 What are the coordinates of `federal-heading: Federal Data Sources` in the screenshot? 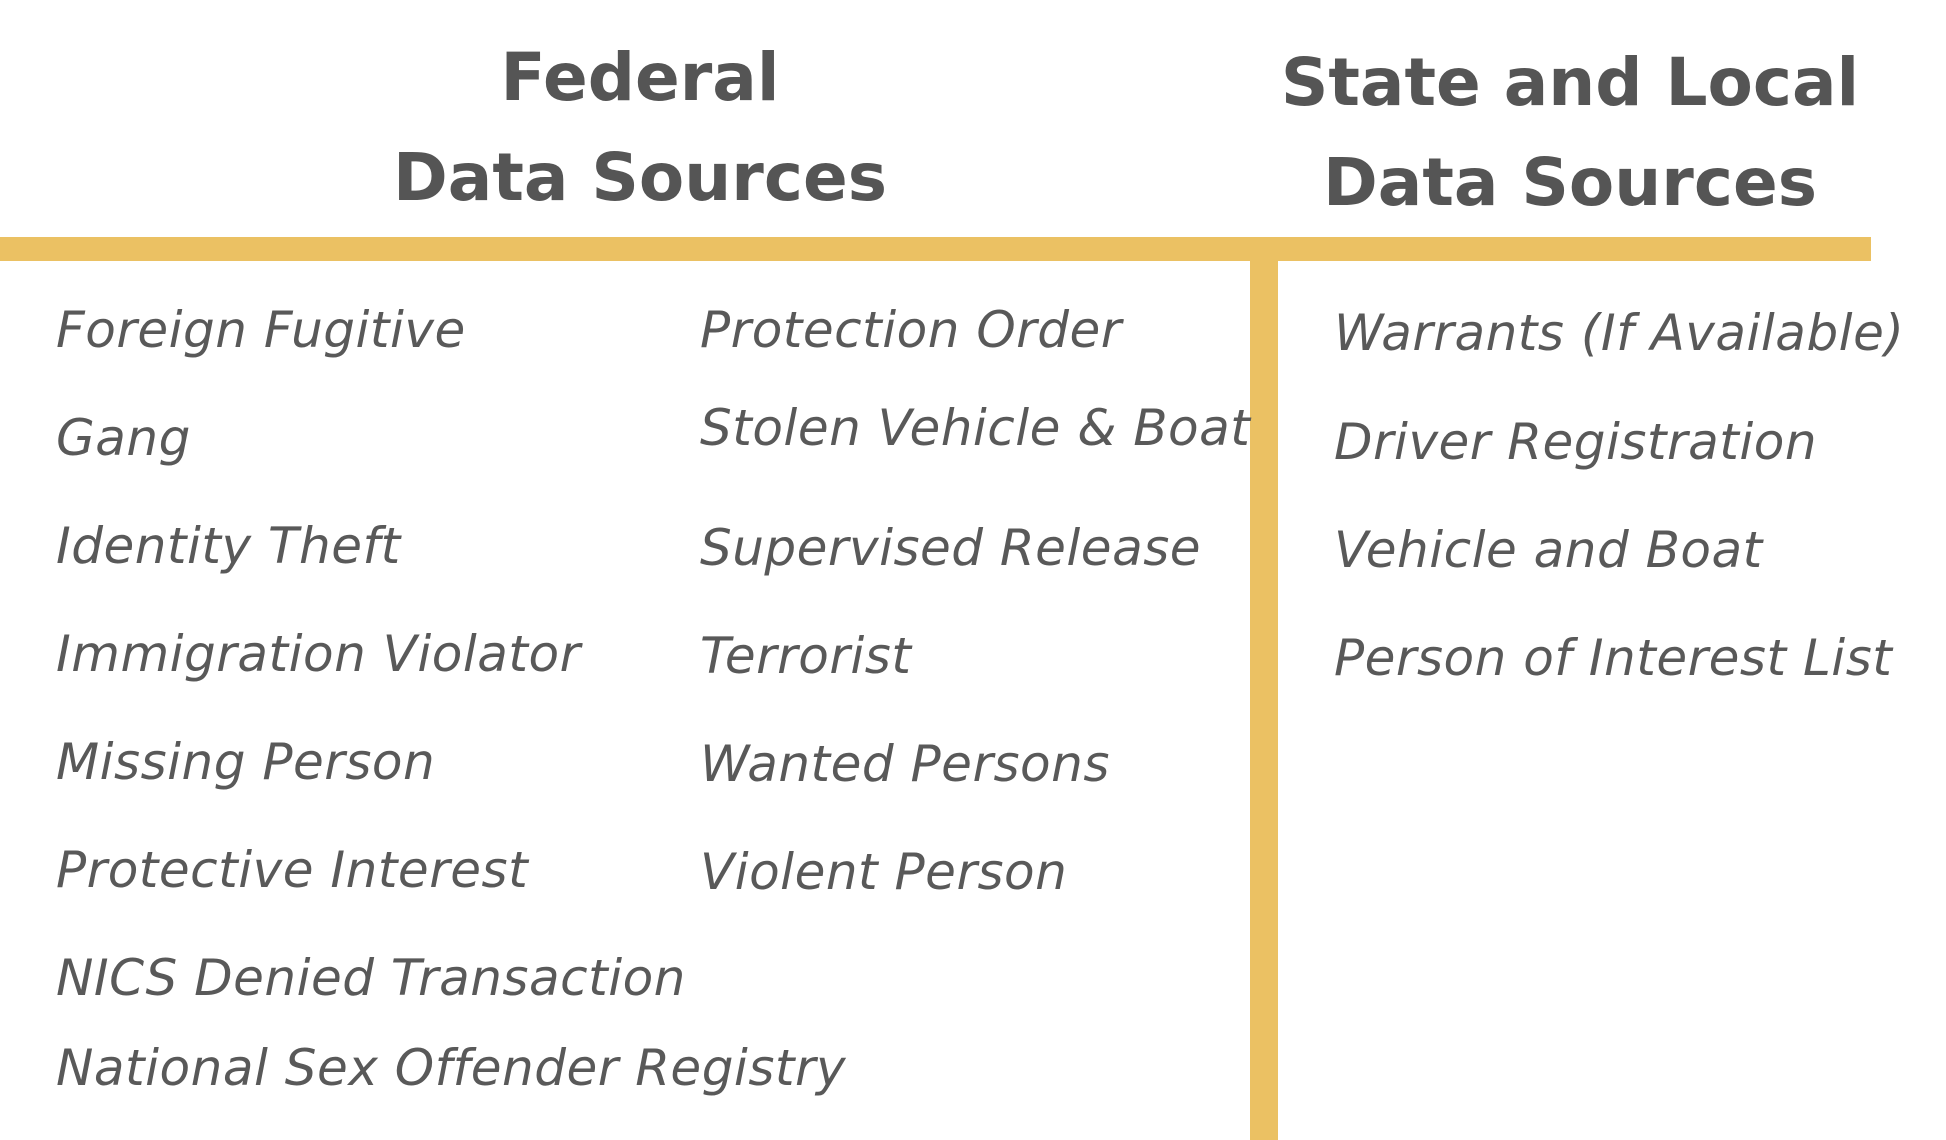 It's located at (640, 128).